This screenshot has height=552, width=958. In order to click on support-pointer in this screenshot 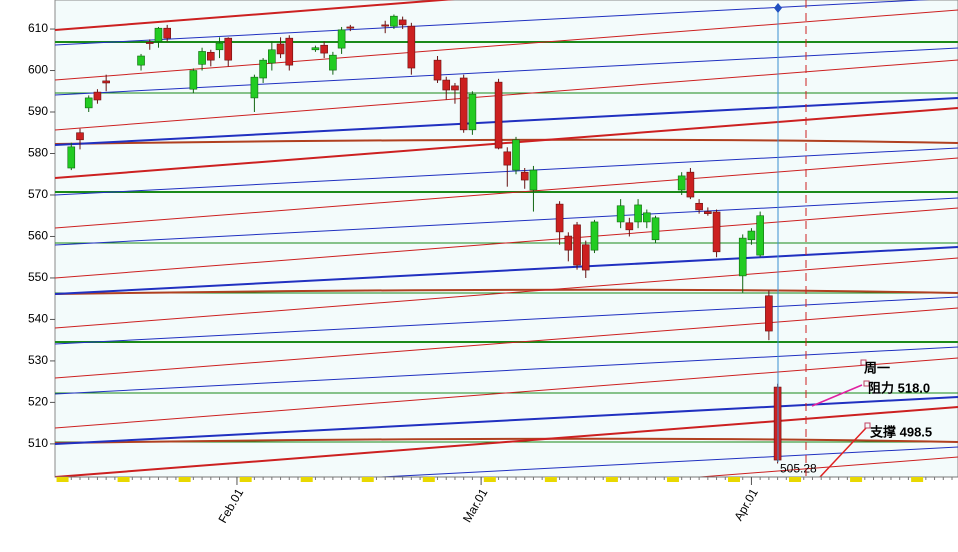, I will do `click(843, 452)`.